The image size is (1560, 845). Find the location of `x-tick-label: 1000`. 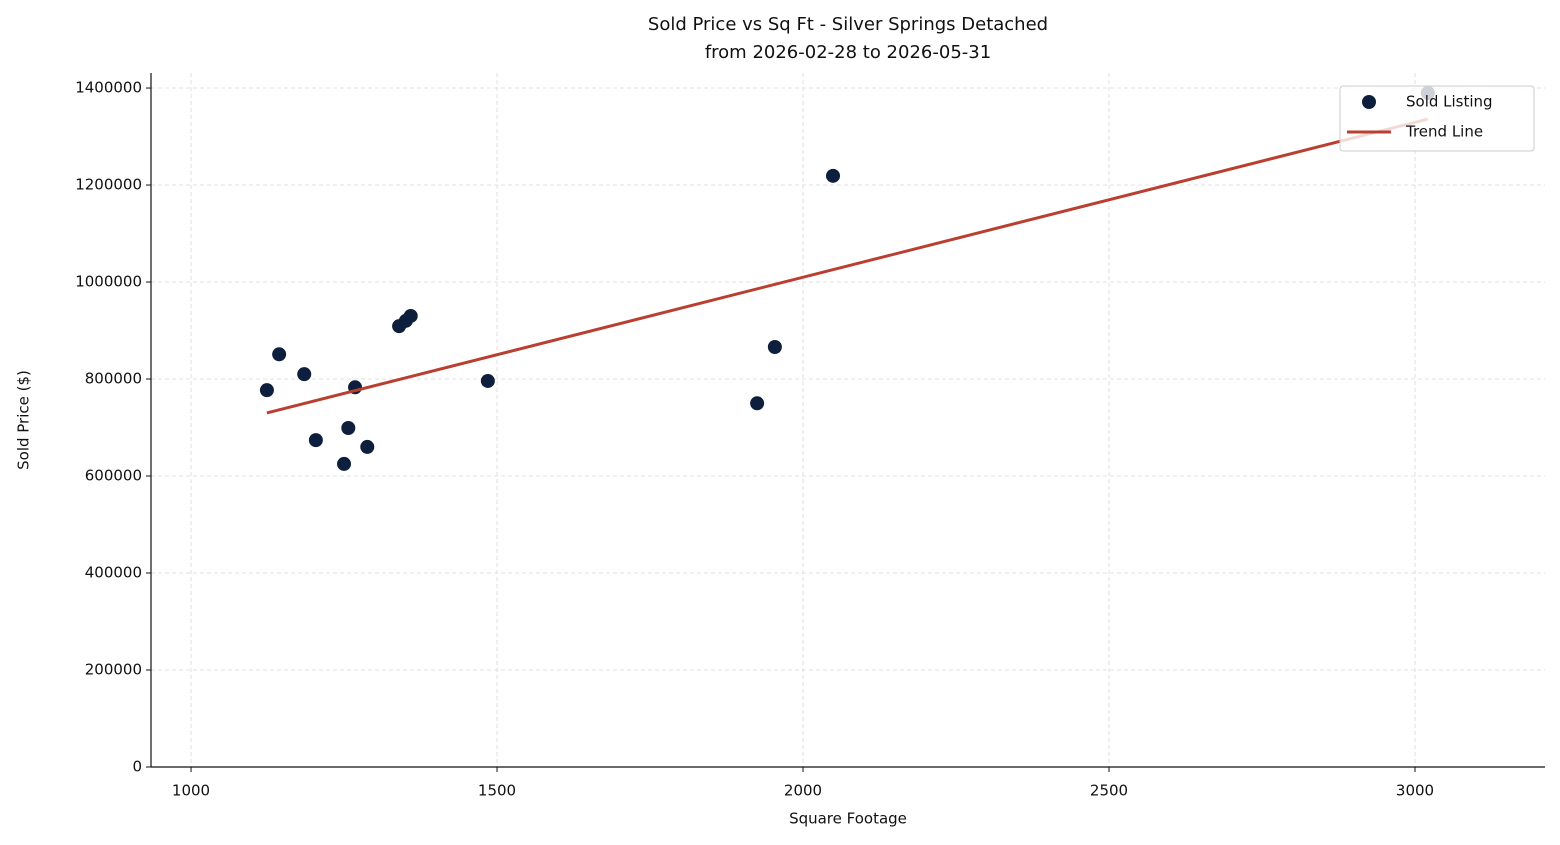

x-tick-label: 1000 is located at coordinates (191, 791).